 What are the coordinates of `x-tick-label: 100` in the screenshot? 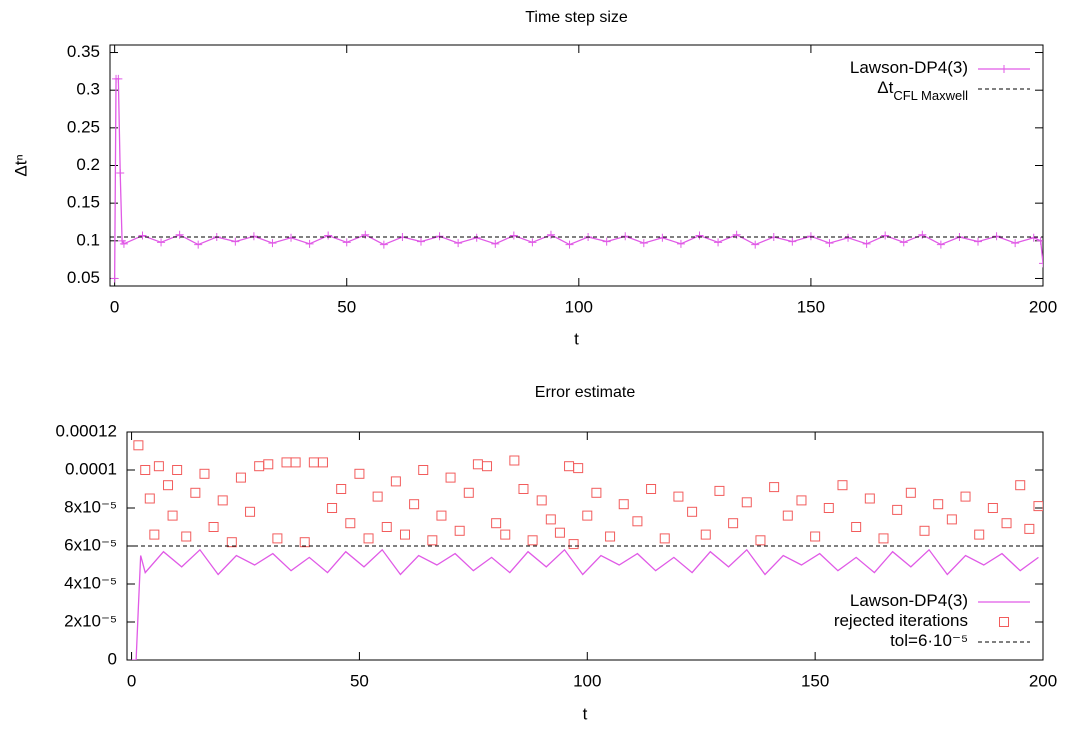 It's located at (587, 680).